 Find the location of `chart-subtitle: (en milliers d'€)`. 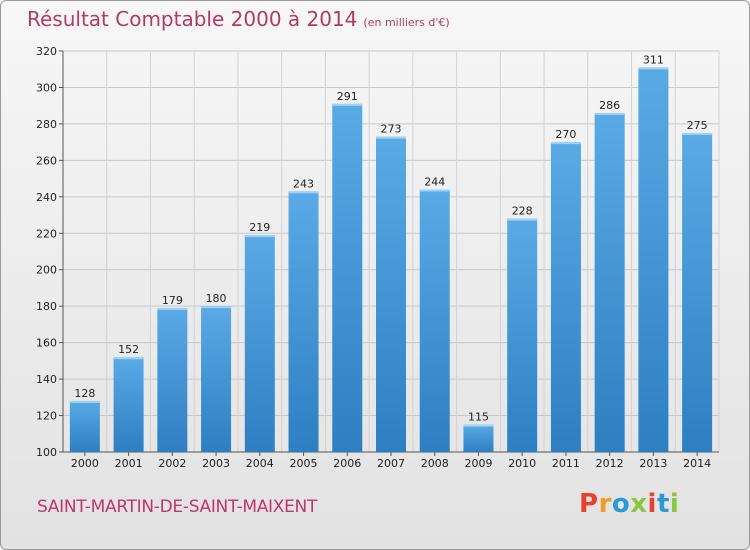

chart-subtitle: (en milliers d'€) is located at coordinates (406, 22).